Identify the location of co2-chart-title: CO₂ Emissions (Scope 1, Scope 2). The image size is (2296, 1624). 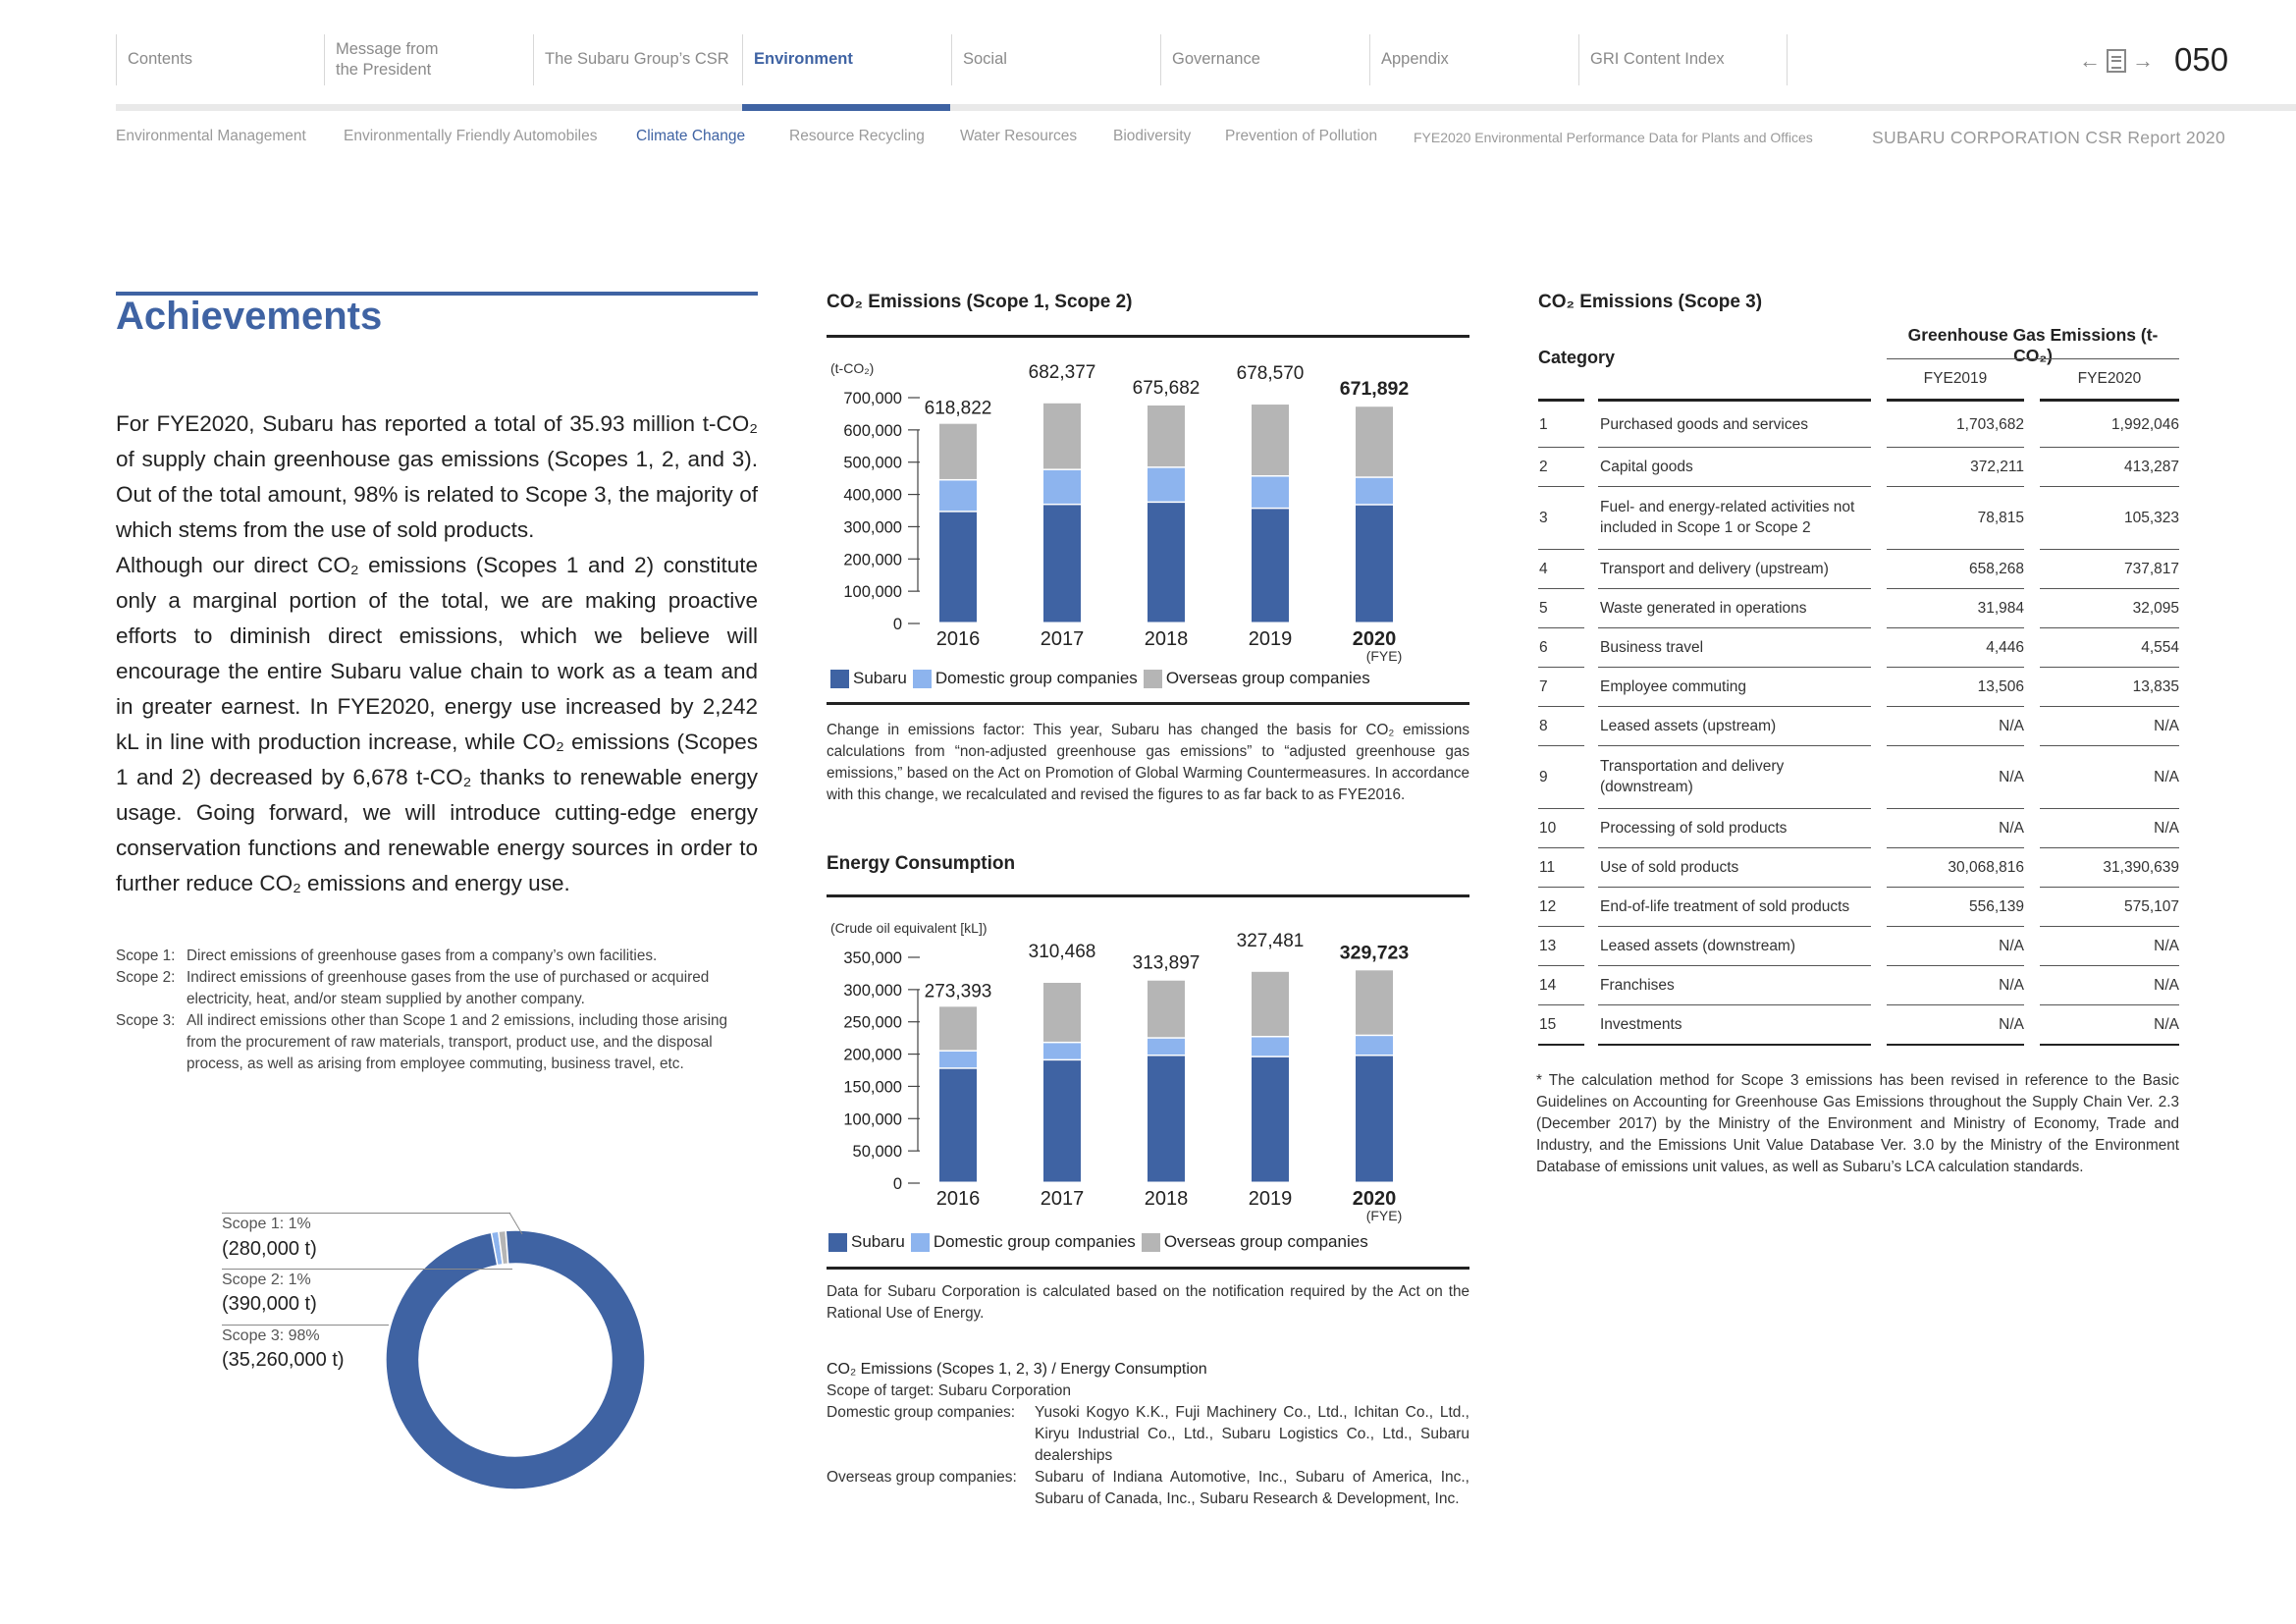
(980, 302).